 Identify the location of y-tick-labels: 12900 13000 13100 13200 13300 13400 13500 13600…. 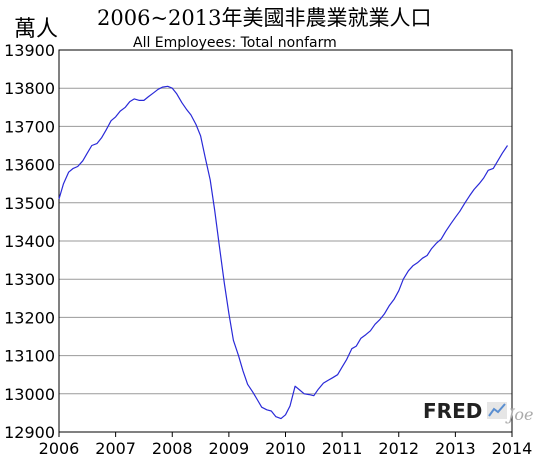
(29, 241).